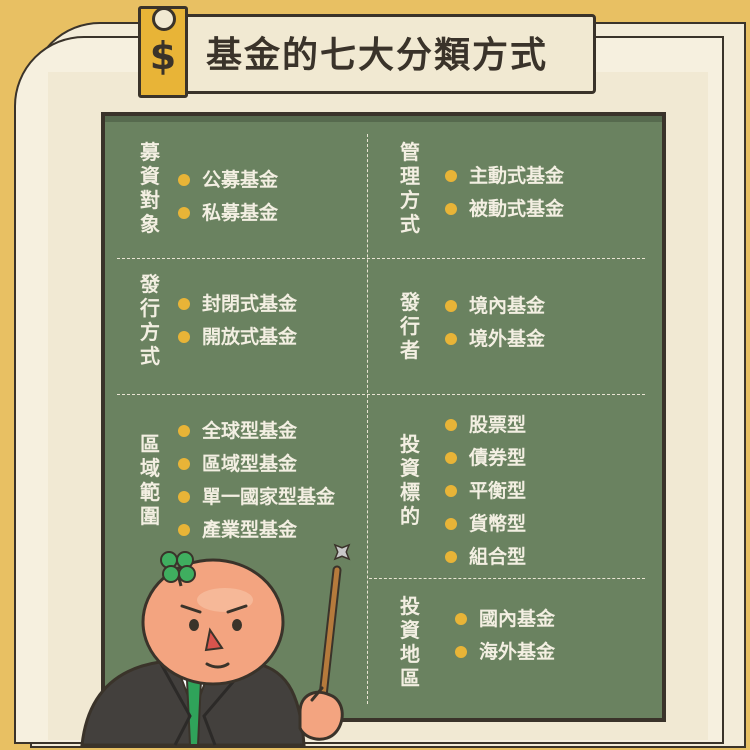  I want to click on list-item: 貨幣型, so click(485, 524).